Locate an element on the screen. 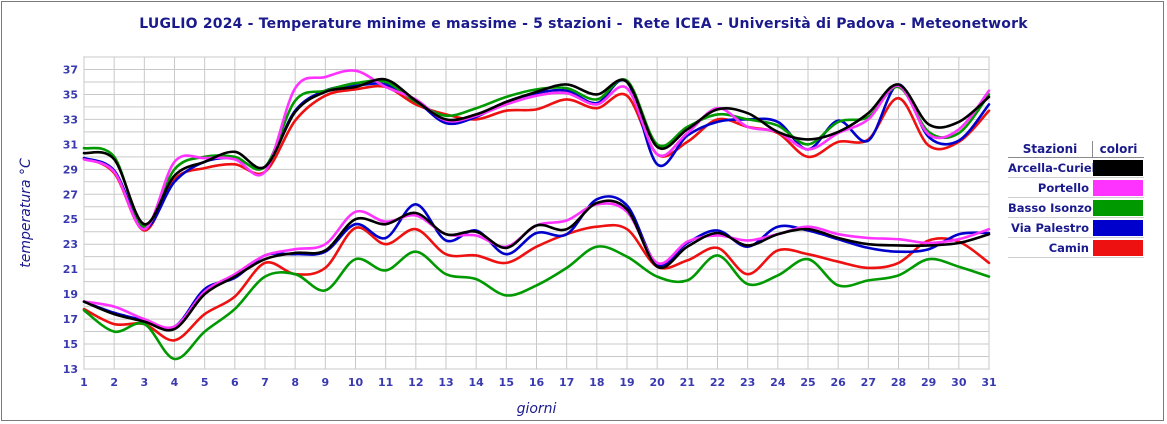 The width and height of the screenshot is (1167, 424). y-axis-label: temperatura °C is located at coordinates (26, 213).